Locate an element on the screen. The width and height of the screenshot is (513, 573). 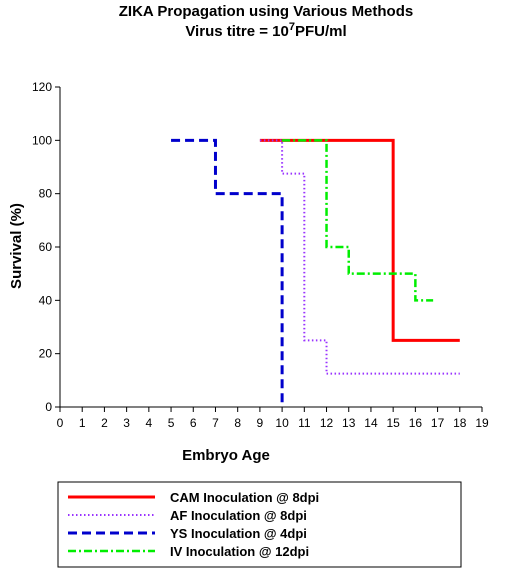
chart-title: ZIKA Propagation using Various Methods is located at coordinates (266, 11).